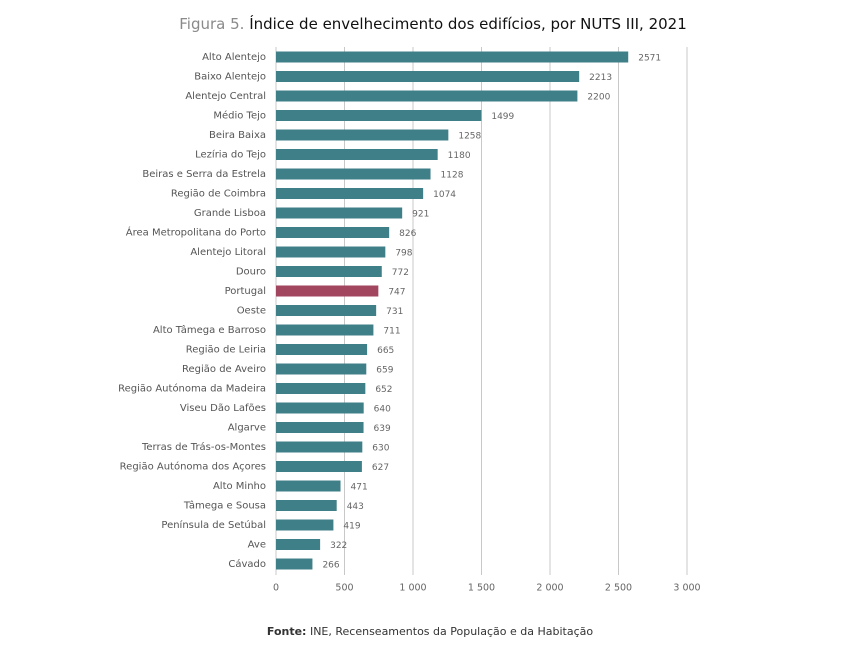 This screenshot has width=867, height=657. I want to click on x-tick-label: 2 500, so click(618, 588).